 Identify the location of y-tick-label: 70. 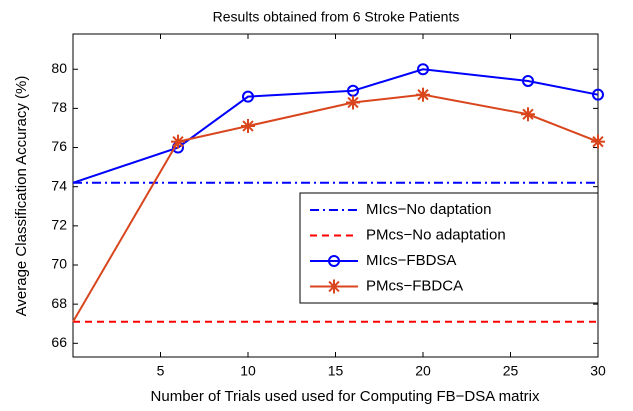
(59, 264).